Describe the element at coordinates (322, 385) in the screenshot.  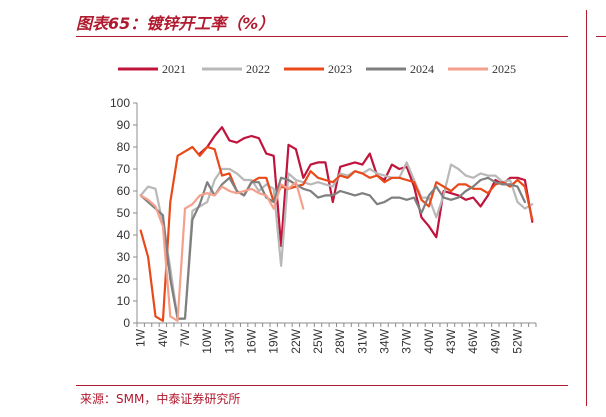
I see `footer-rule` at that location.